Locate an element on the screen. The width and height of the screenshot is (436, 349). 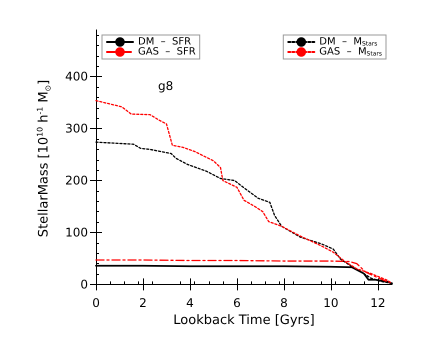
x-axis-title: Lookback Time [Gyrs] is located at coordinates (244, 320).